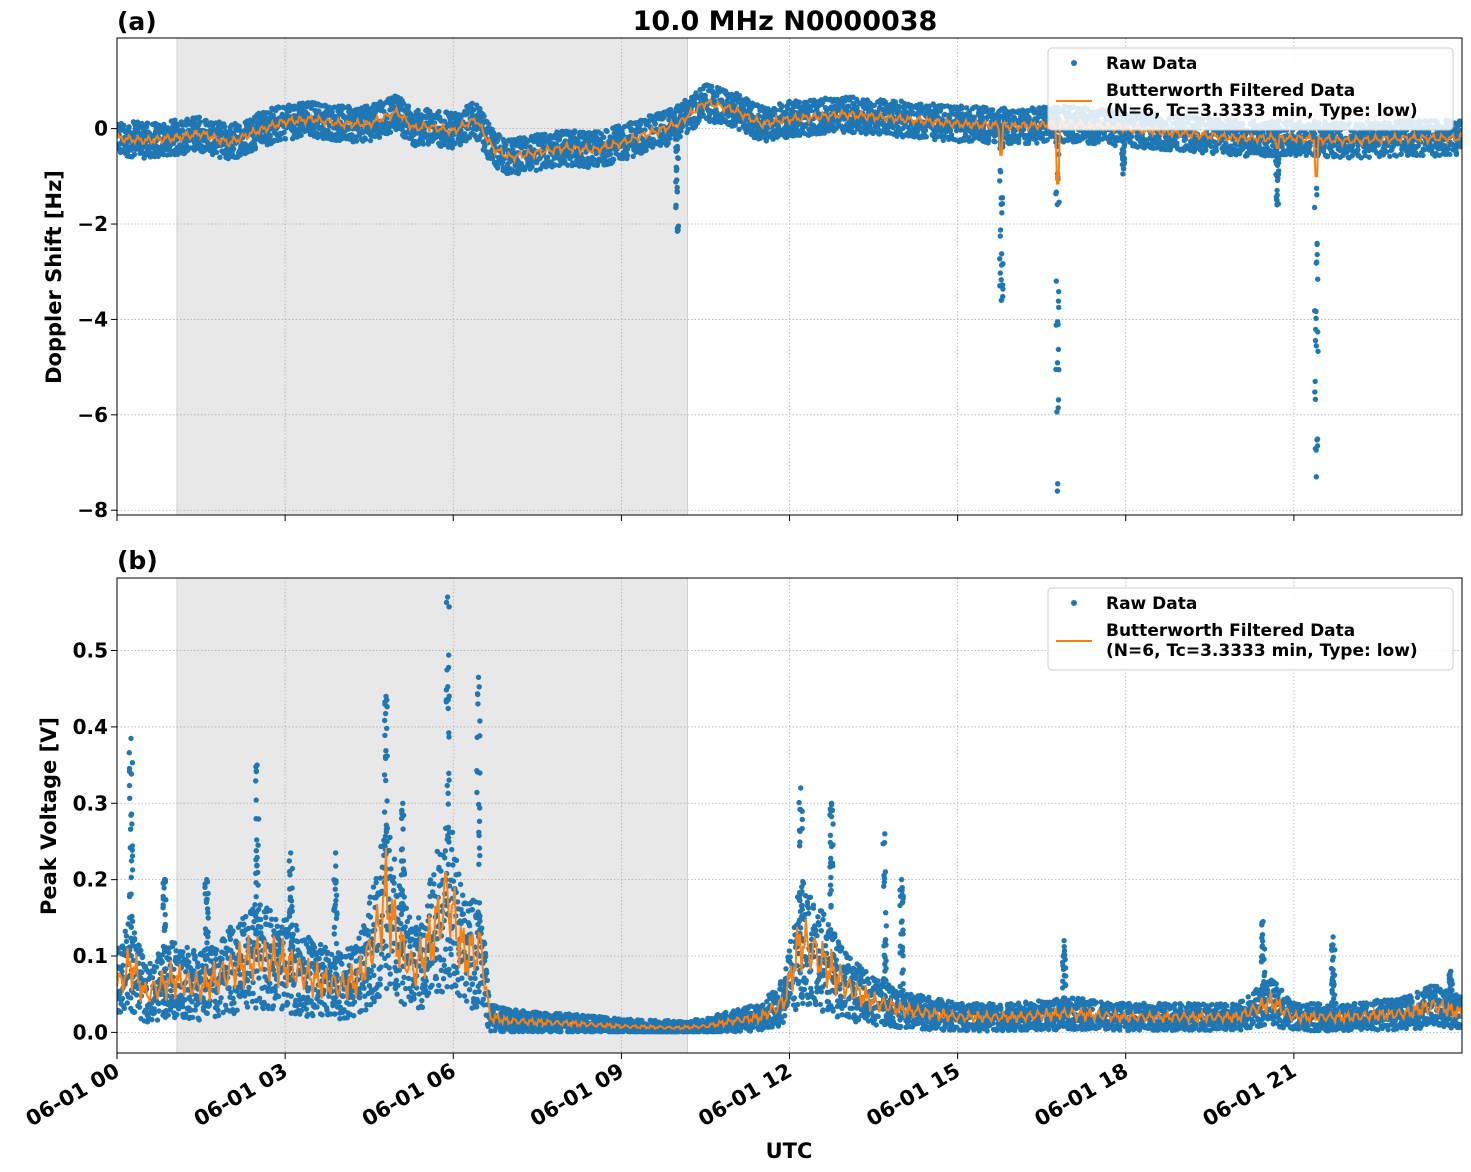  What do you see at coordinates (54, 277) in the screenshot?
I see `panel-a-ylabel: Doppler Shift [Hz]` at bounding box center [54, 277].